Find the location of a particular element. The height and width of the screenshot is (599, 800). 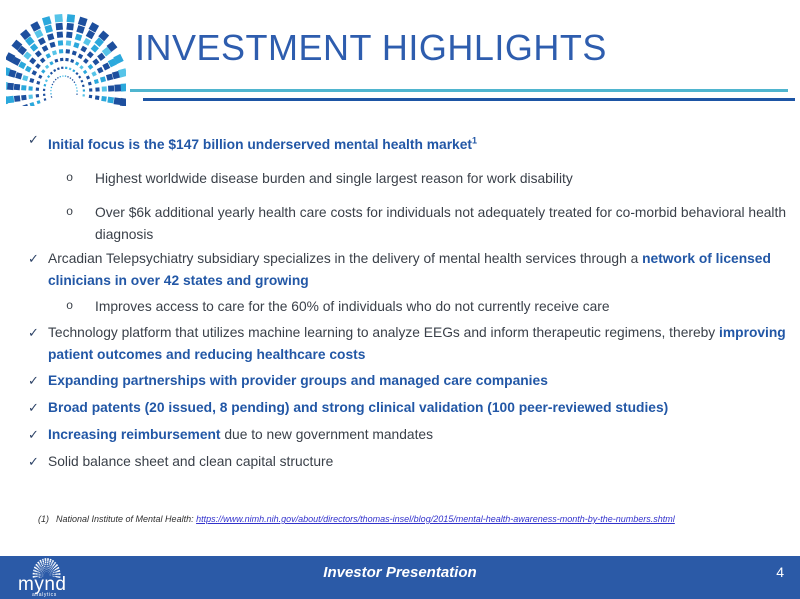

title-rule-blue is located at coordinates (469, 99).